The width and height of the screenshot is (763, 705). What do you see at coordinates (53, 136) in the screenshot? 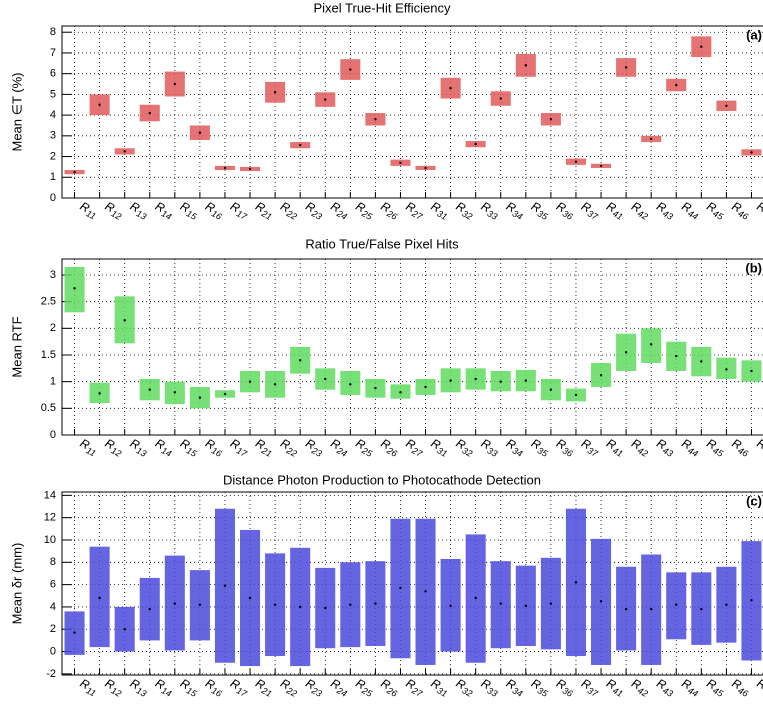
I see `y-tick-label: 3` at bounding box center [53, 136].